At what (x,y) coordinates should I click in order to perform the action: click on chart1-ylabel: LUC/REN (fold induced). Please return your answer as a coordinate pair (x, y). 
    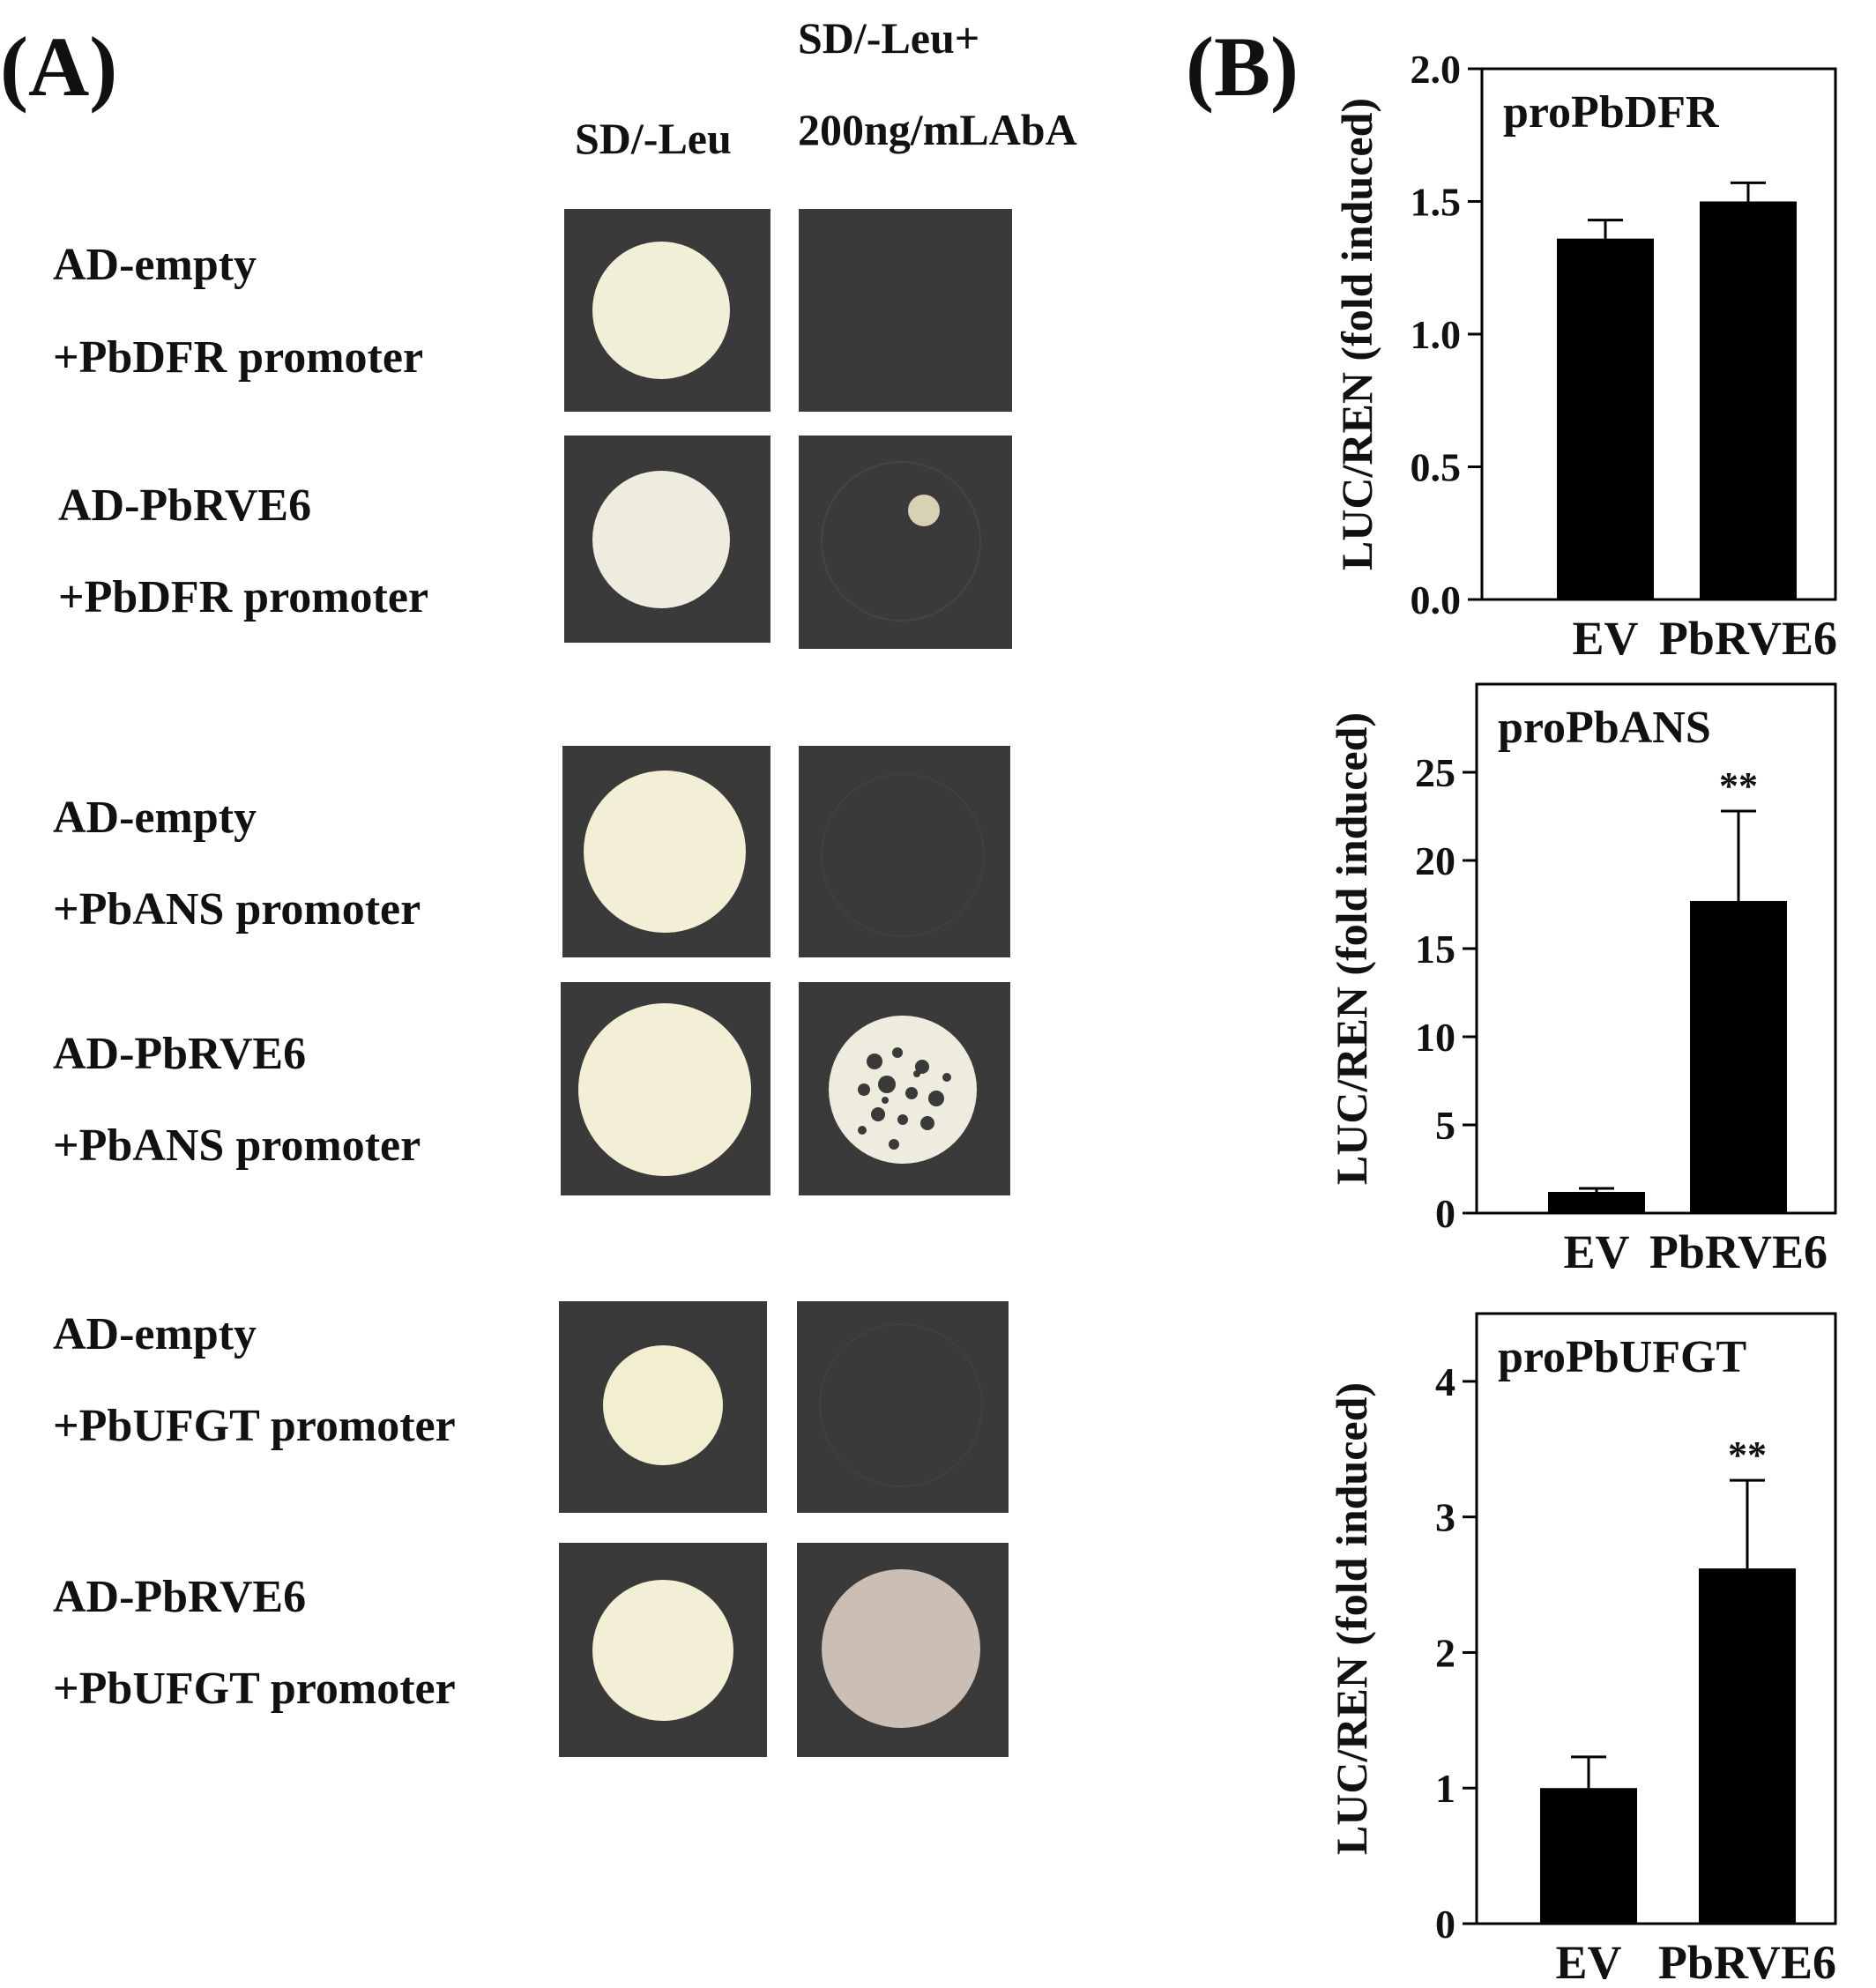
    Looking at the image, I should click on (1356, 334).